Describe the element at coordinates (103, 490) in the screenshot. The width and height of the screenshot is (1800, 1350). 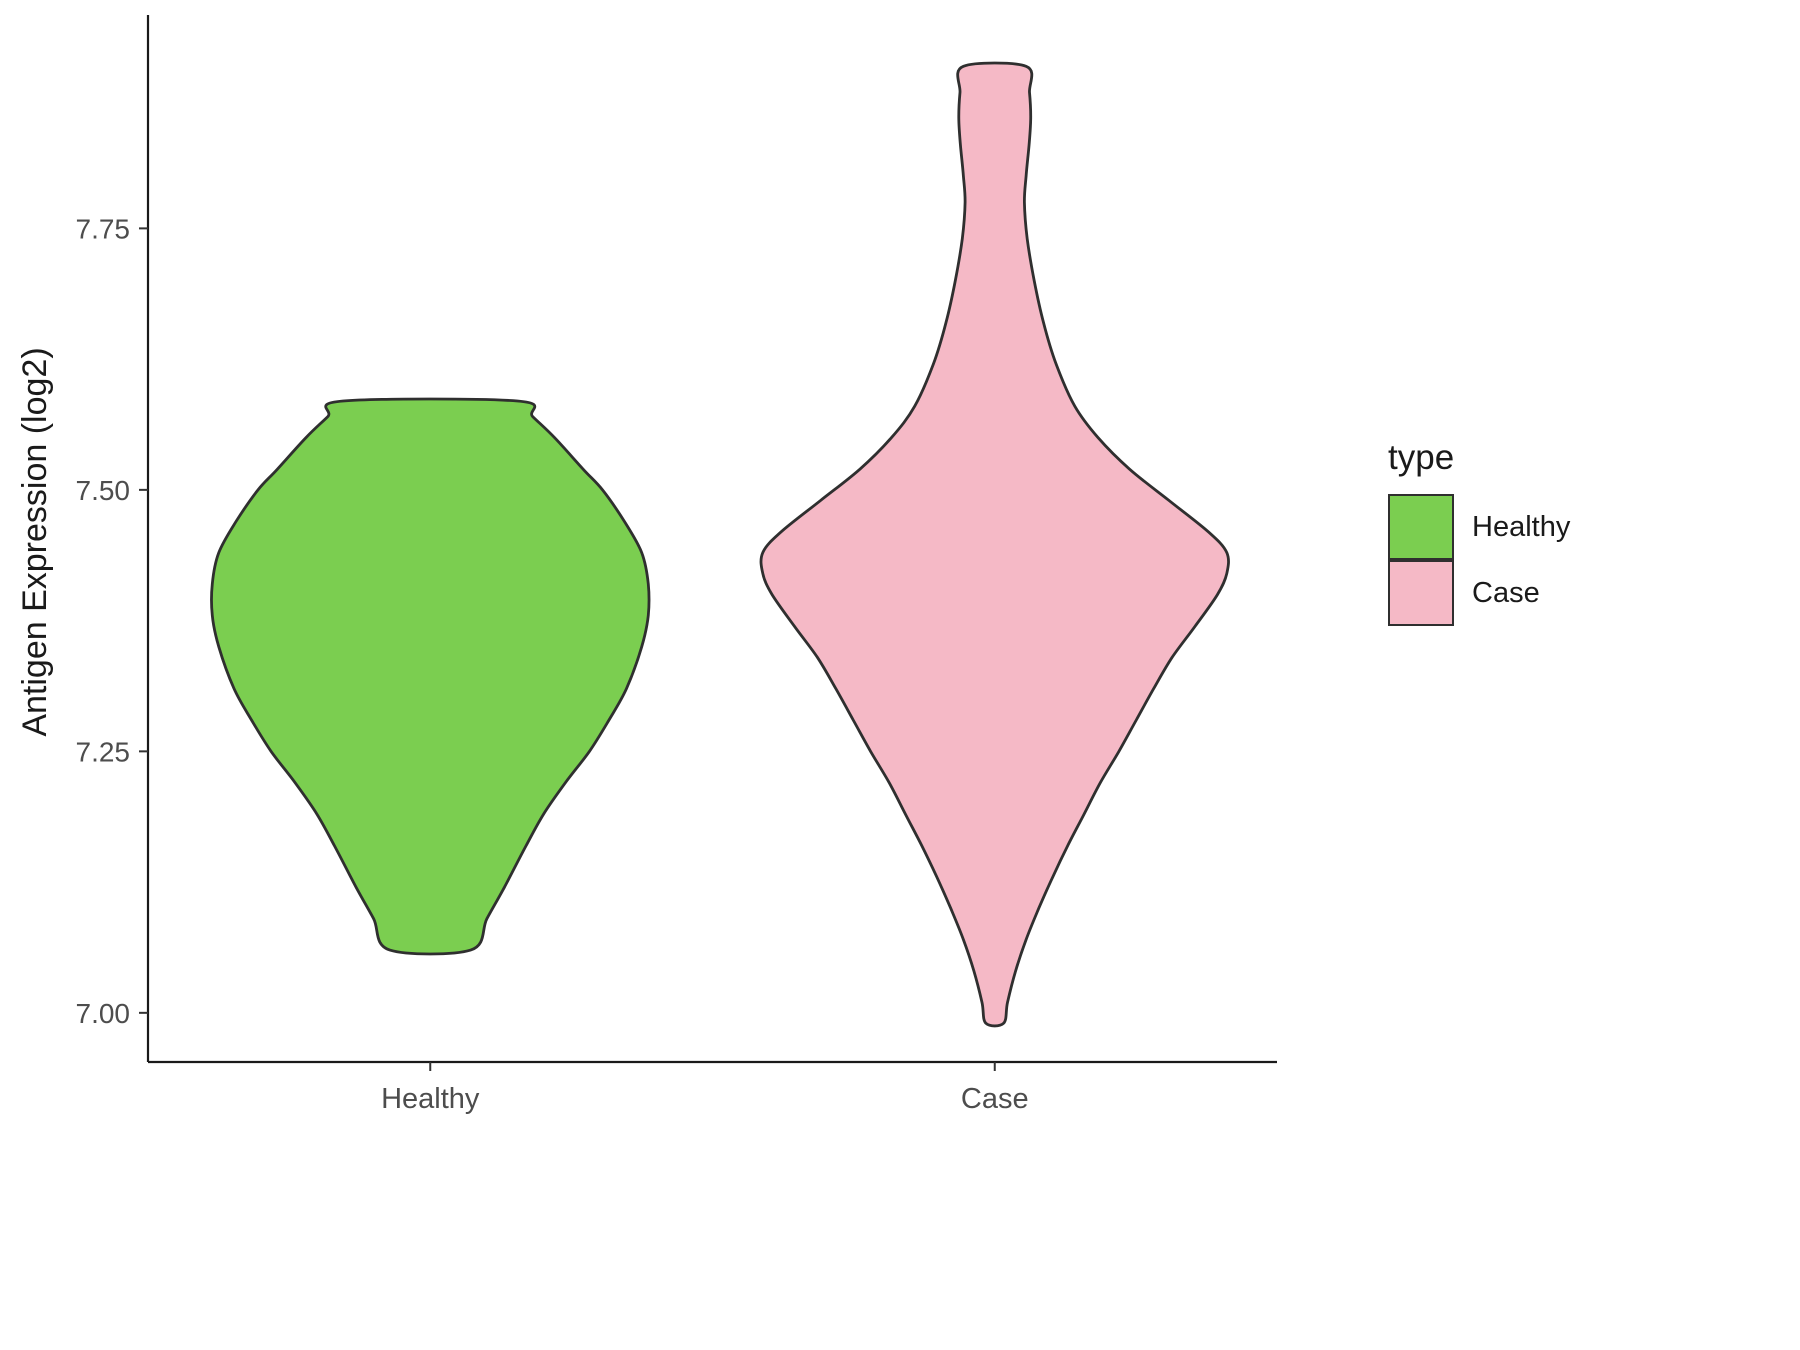
I see `y-tick-label: 7.50` at that location.